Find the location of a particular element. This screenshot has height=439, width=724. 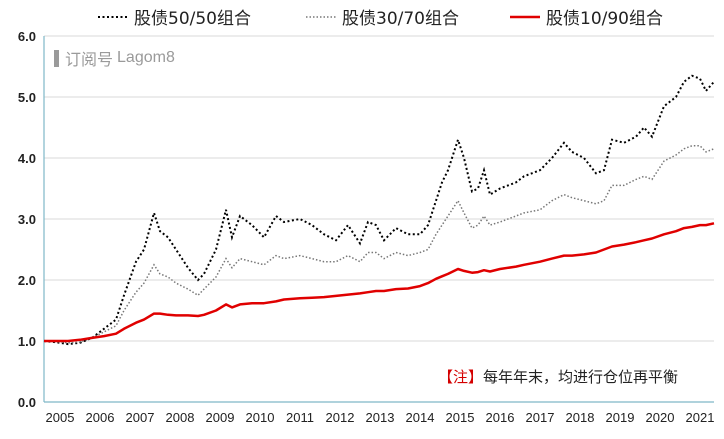

legend-item-50-50: 股债50/50组合 is located at coordinates (174, 16).